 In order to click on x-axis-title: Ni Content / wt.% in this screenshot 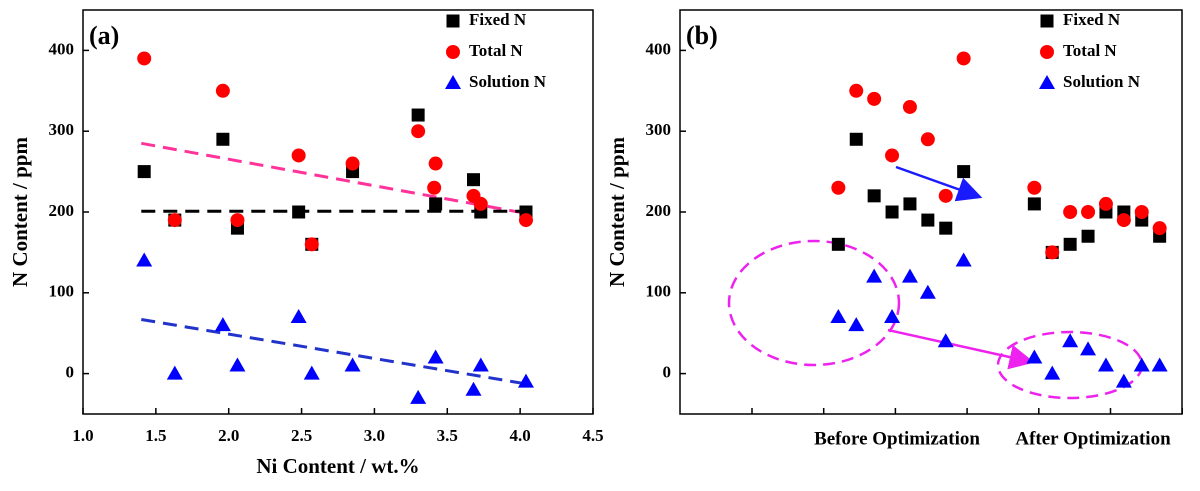, I will do `click(337, 466)`.